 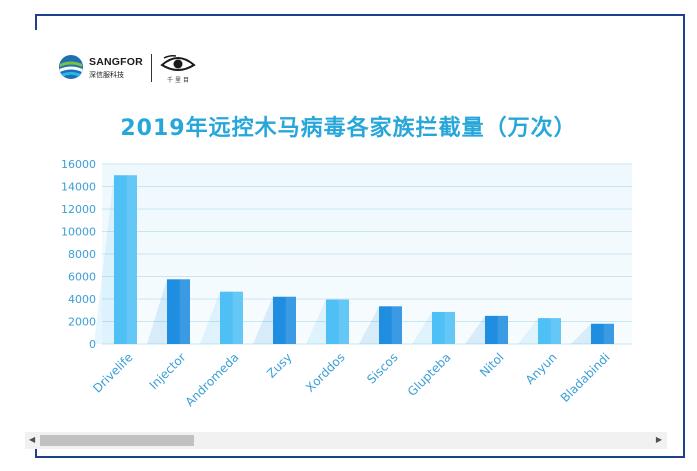 I want to click on bar-glupteba, so click(x=443, y=327).